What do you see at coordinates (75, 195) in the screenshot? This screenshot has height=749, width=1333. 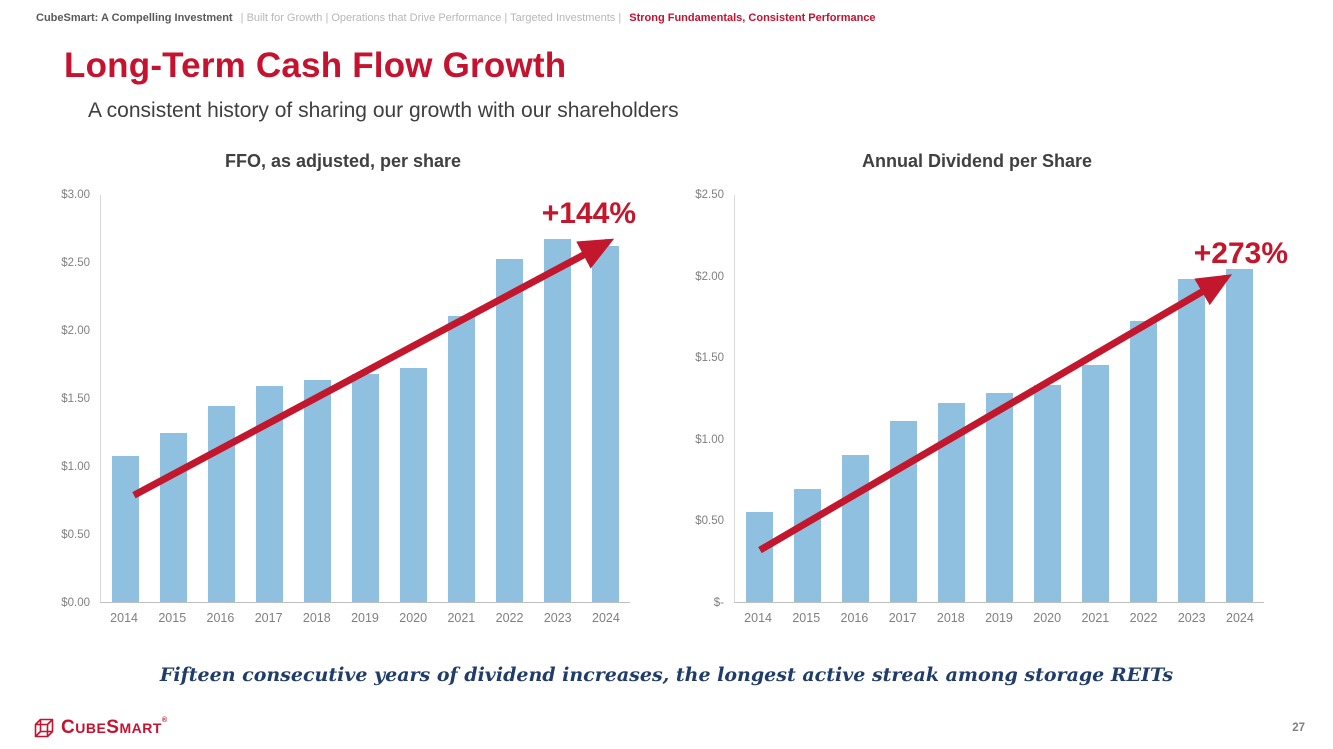 I see `y-axis-tick-label: $3.00` at bounding box center [75, 195].